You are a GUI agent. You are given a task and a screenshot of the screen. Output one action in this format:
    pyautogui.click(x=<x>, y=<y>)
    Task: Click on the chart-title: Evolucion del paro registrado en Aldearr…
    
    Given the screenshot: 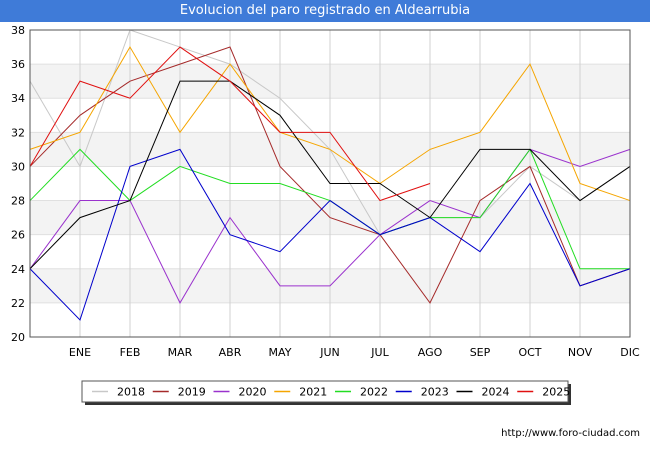 What is the action you would take?
    pyautogui.click(x=325, y=11)
    